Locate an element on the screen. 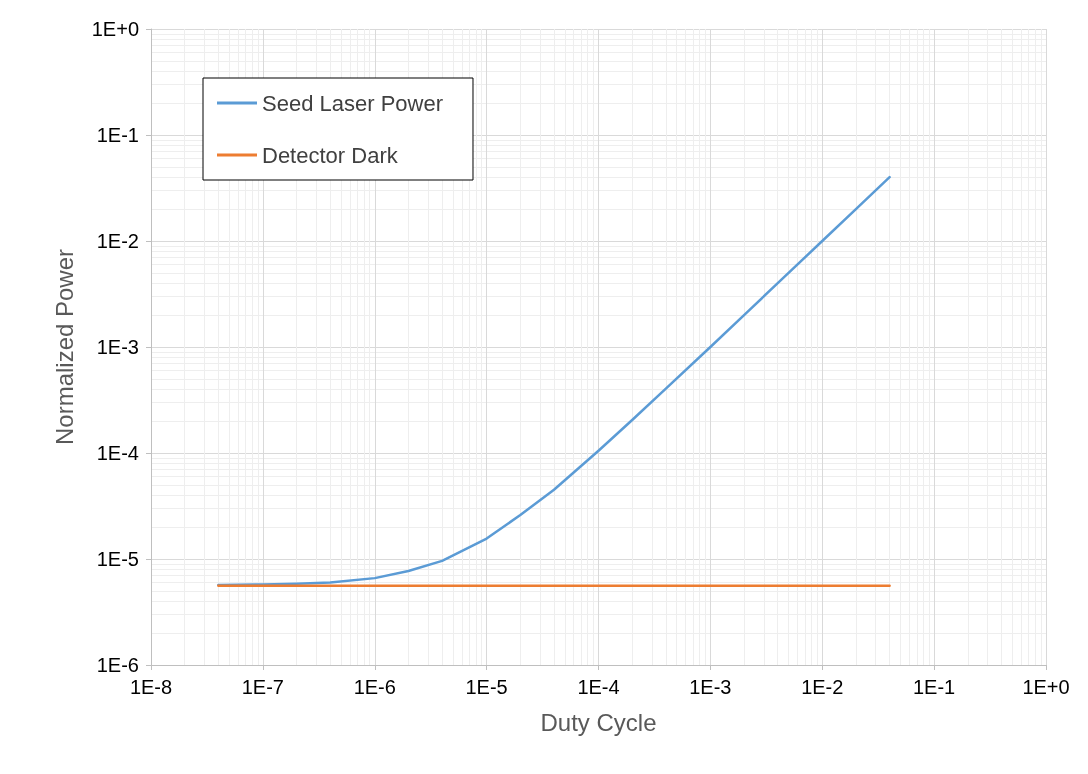 The height and width of the screenshot is (774, 1088). y-axis-title: Normalized Power is located at coordinates (64, 347).